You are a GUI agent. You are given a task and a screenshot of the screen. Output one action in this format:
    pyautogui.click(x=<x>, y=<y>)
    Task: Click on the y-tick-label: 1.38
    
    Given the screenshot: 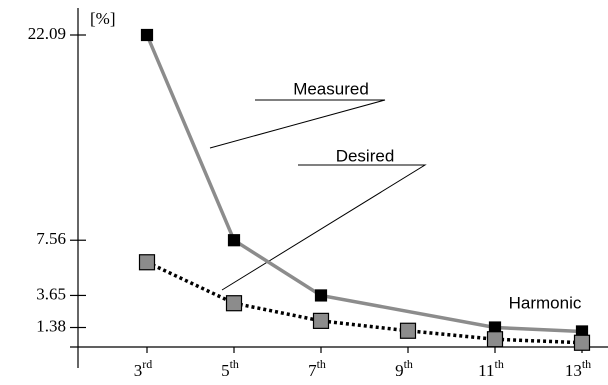 What is the action you would take?
    pyautogui.click(x=51, y=325)
    